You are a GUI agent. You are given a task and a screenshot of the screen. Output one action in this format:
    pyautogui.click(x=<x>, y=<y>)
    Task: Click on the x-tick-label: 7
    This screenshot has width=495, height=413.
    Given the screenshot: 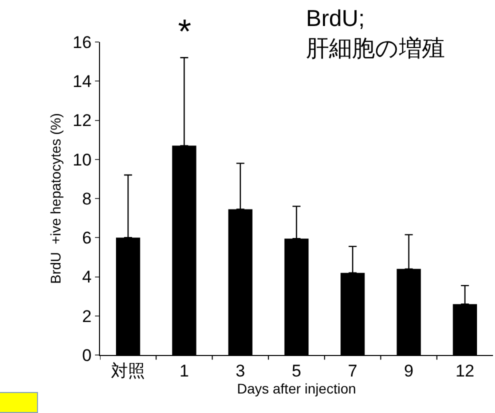 What is the action you would take?
    pyautogui.click(x=353, y=370)
    